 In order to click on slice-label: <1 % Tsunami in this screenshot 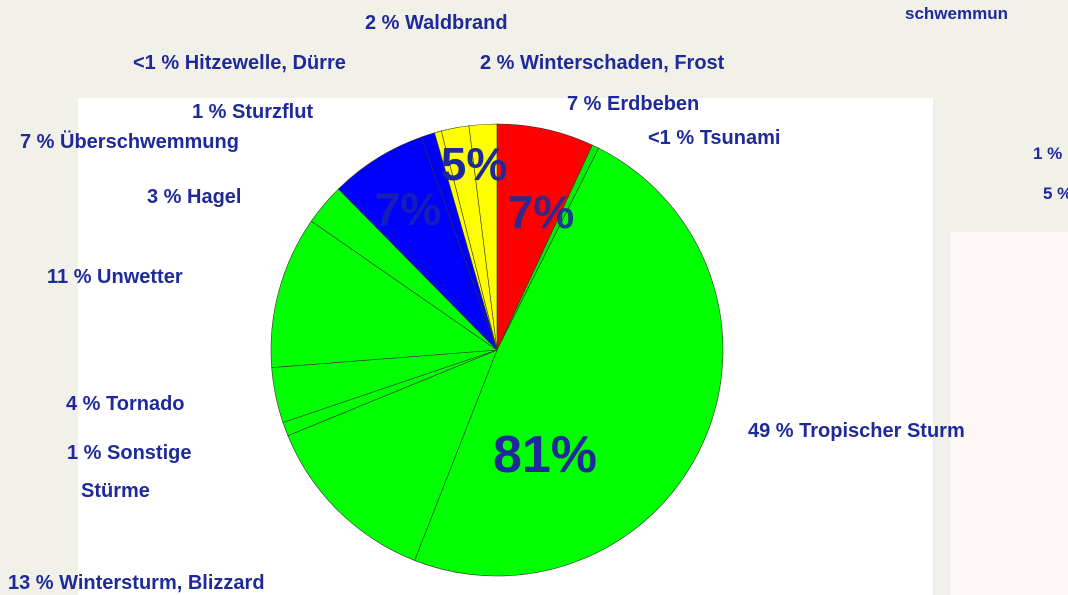, I will do `click(714, 138)`.